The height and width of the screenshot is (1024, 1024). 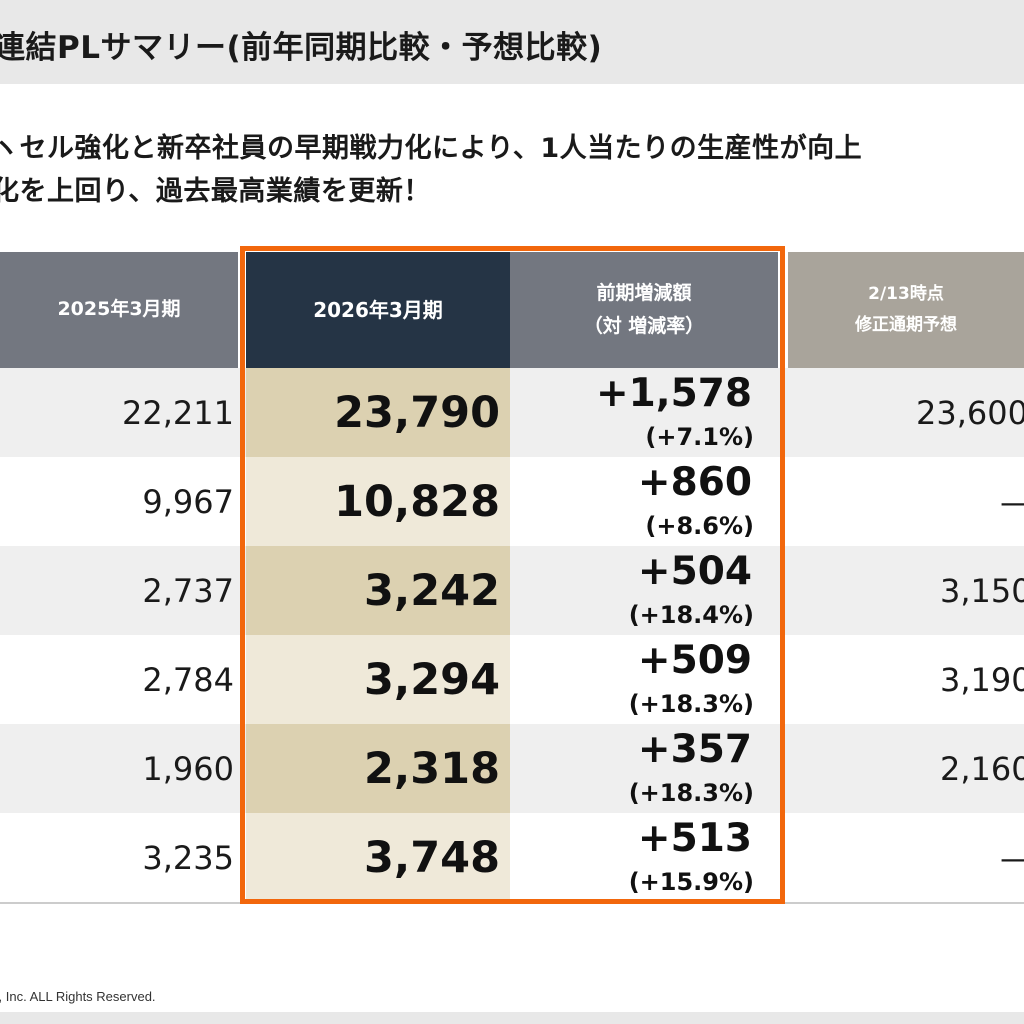 I want to click on change-amount: +1,578, so click(x=673, y=393).